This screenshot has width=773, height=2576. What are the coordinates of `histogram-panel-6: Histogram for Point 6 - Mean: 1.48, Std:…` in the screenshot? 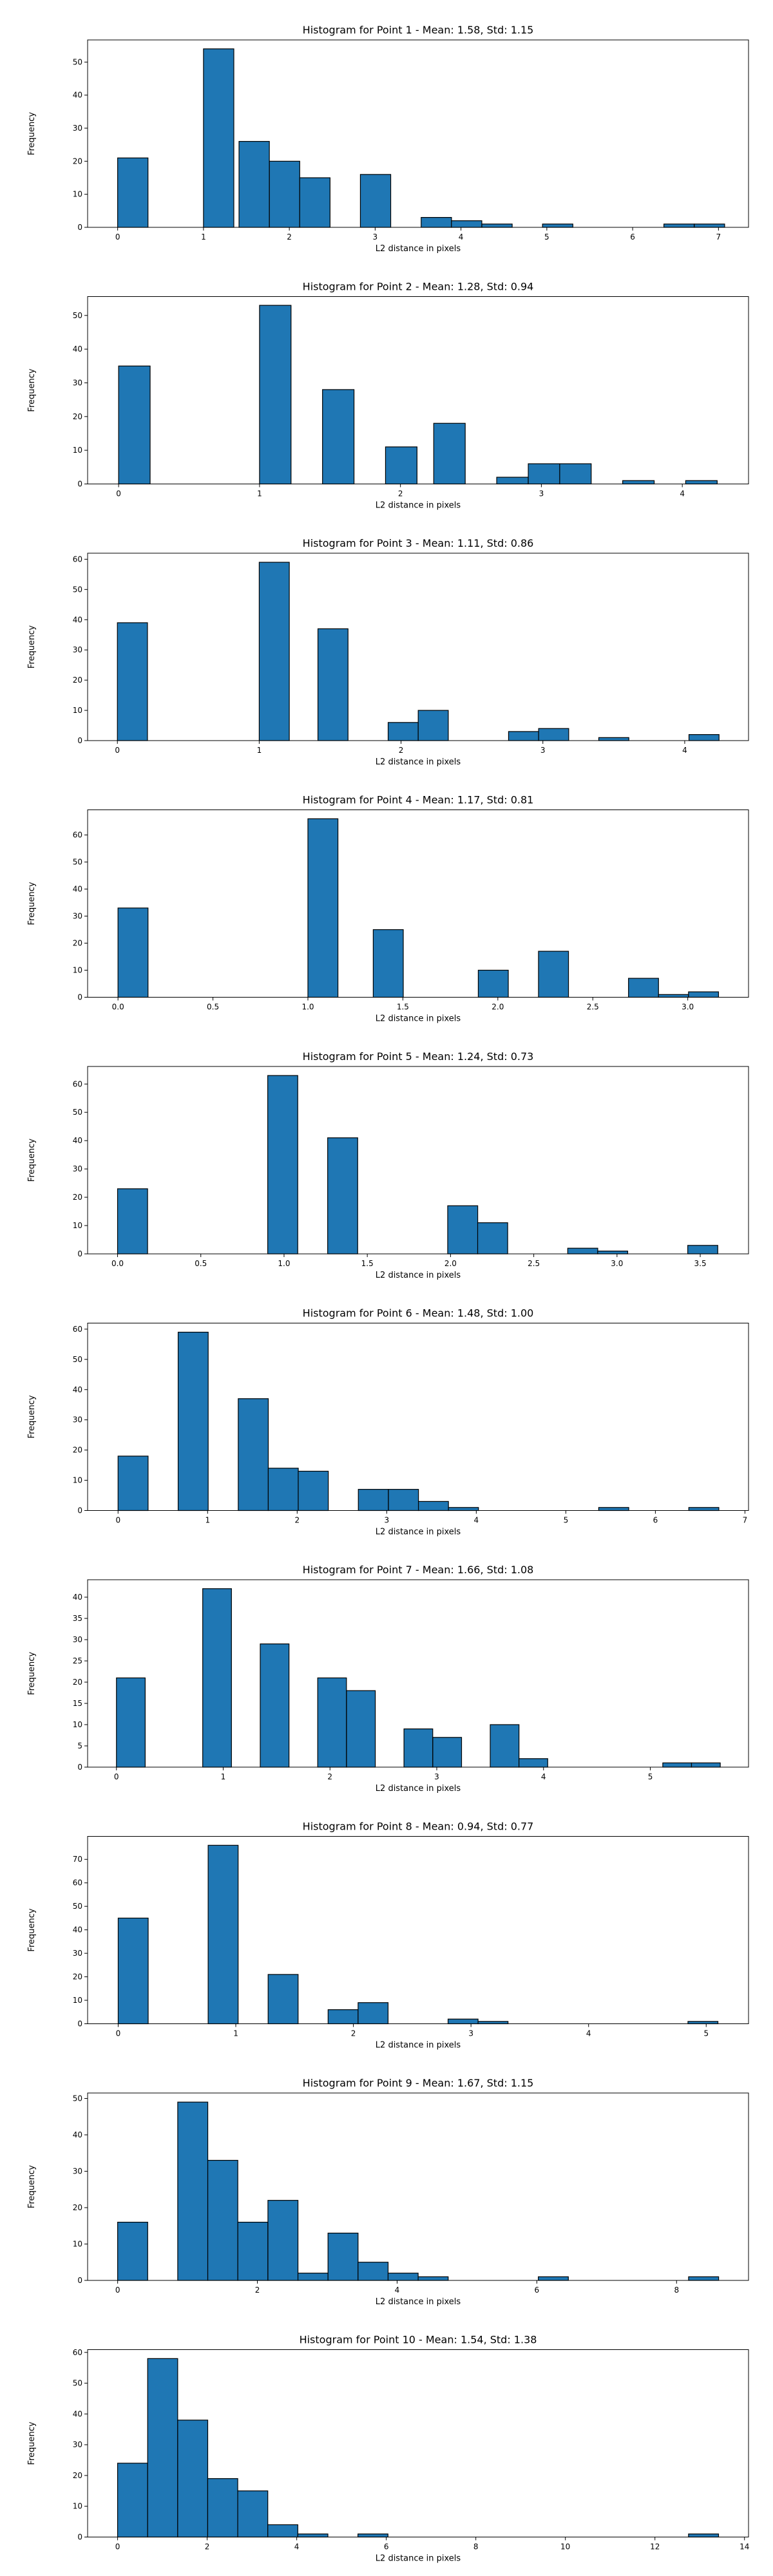 It's located at (388, 1422).